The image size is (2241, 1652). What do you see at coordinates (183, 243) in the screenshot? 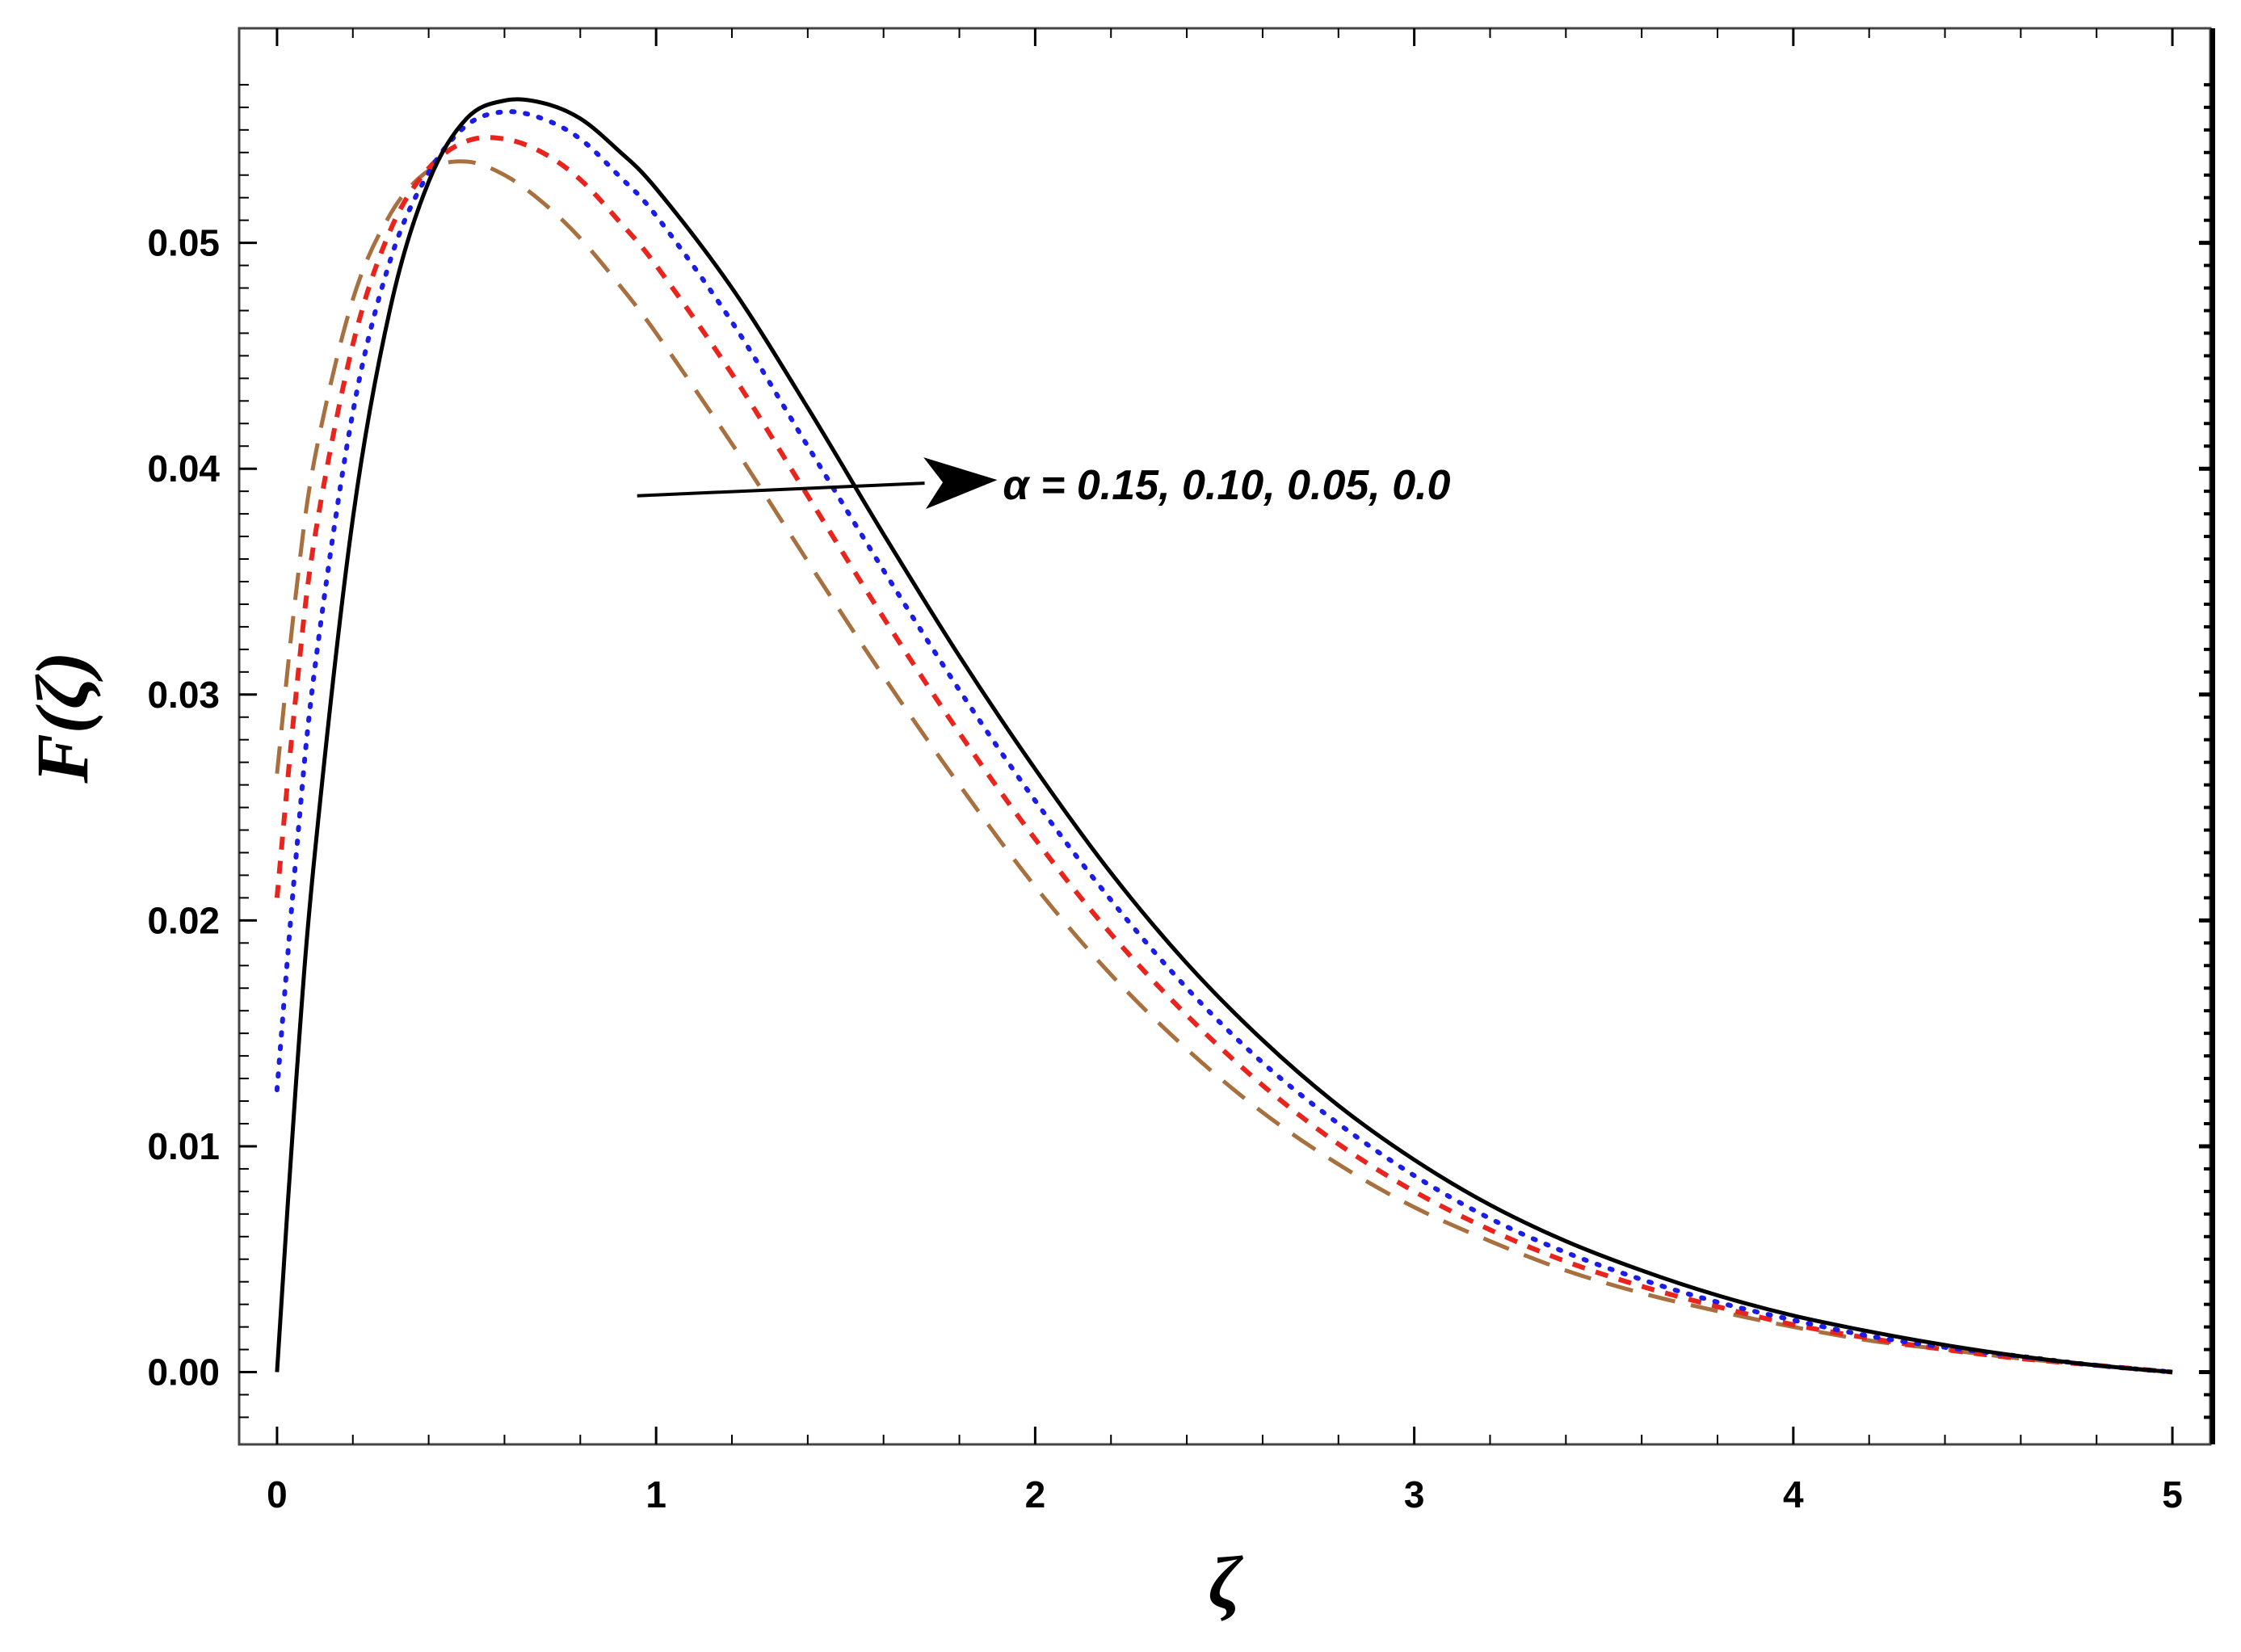
I see `y-tick-label: 0.05` at bounding box center [183, 243].